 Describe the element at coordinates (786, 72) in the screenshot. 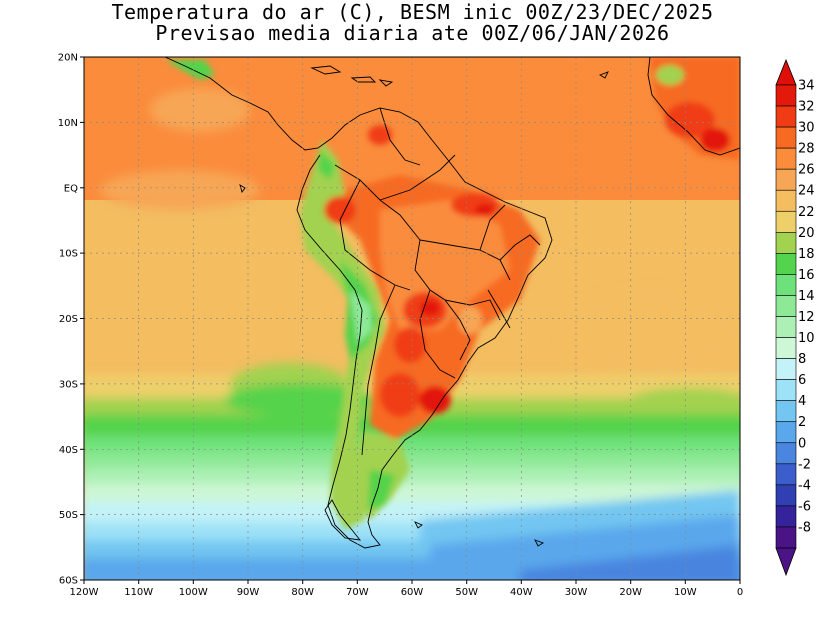

I see `colorbar-top-triangle` at that location.